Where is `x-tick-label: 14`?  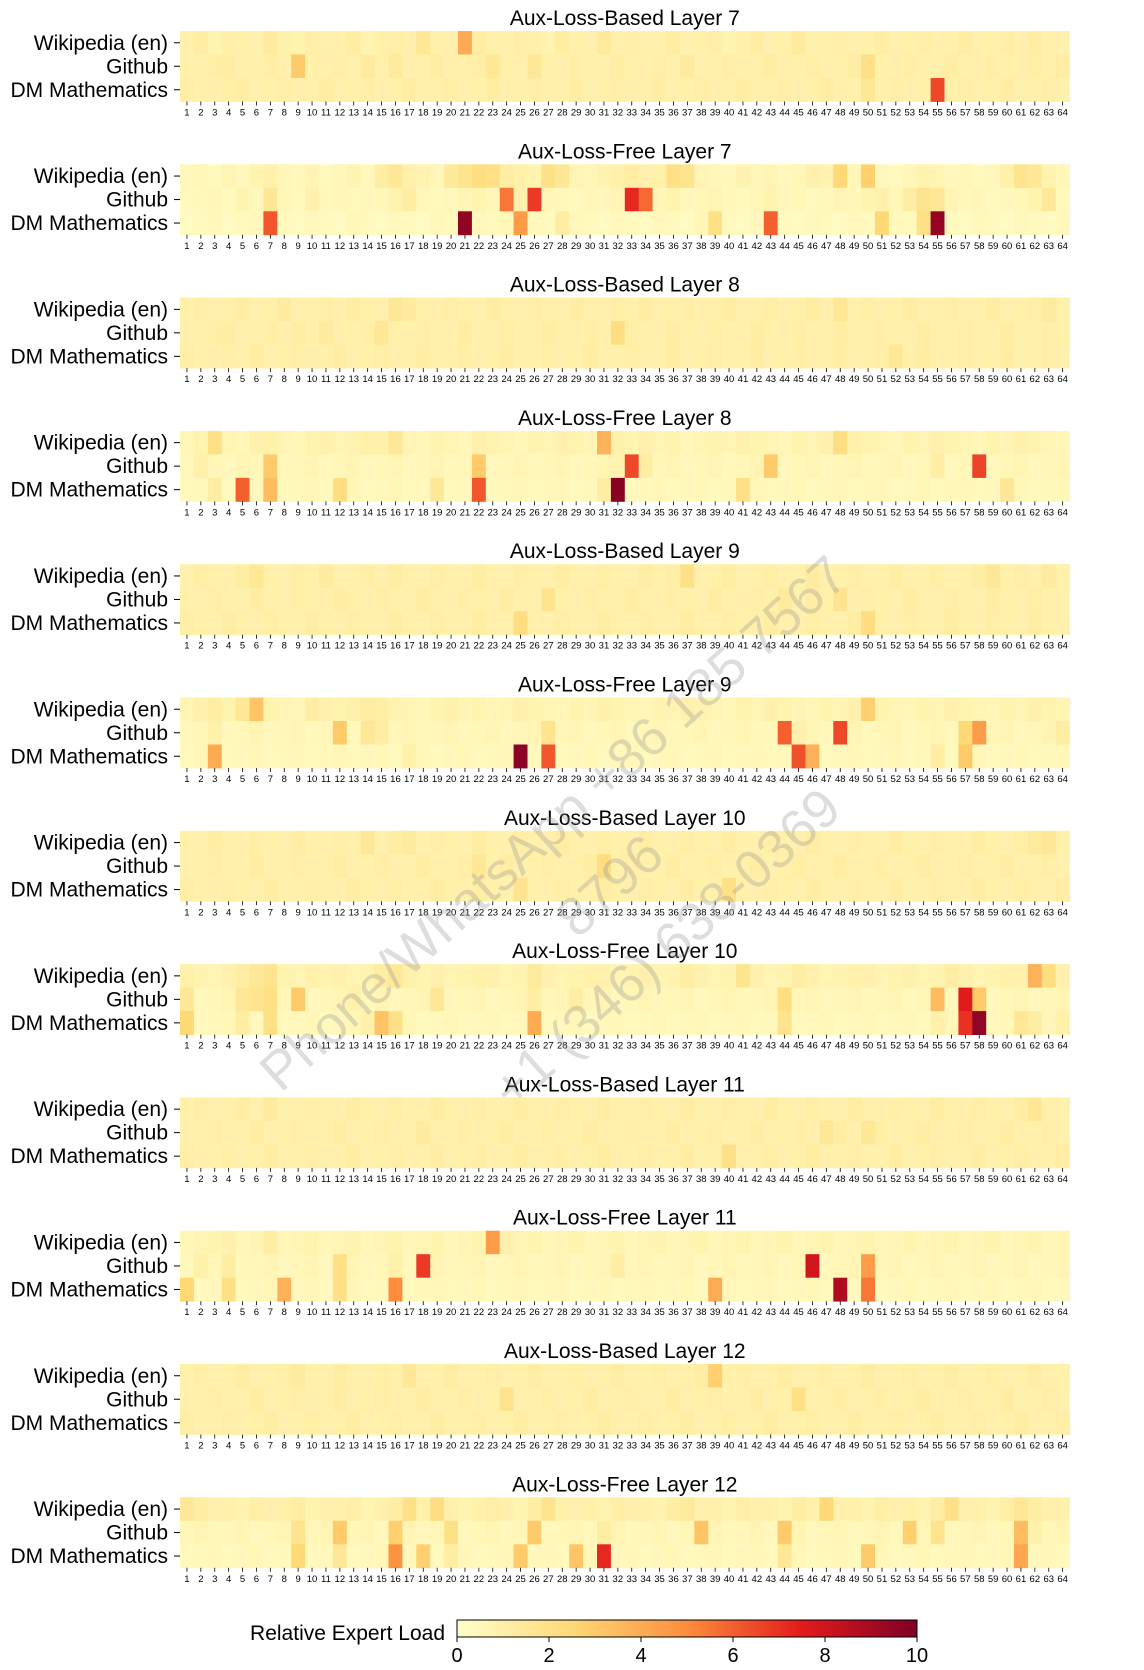 x-tick-label: 14 is located at coordinates (367, 512).